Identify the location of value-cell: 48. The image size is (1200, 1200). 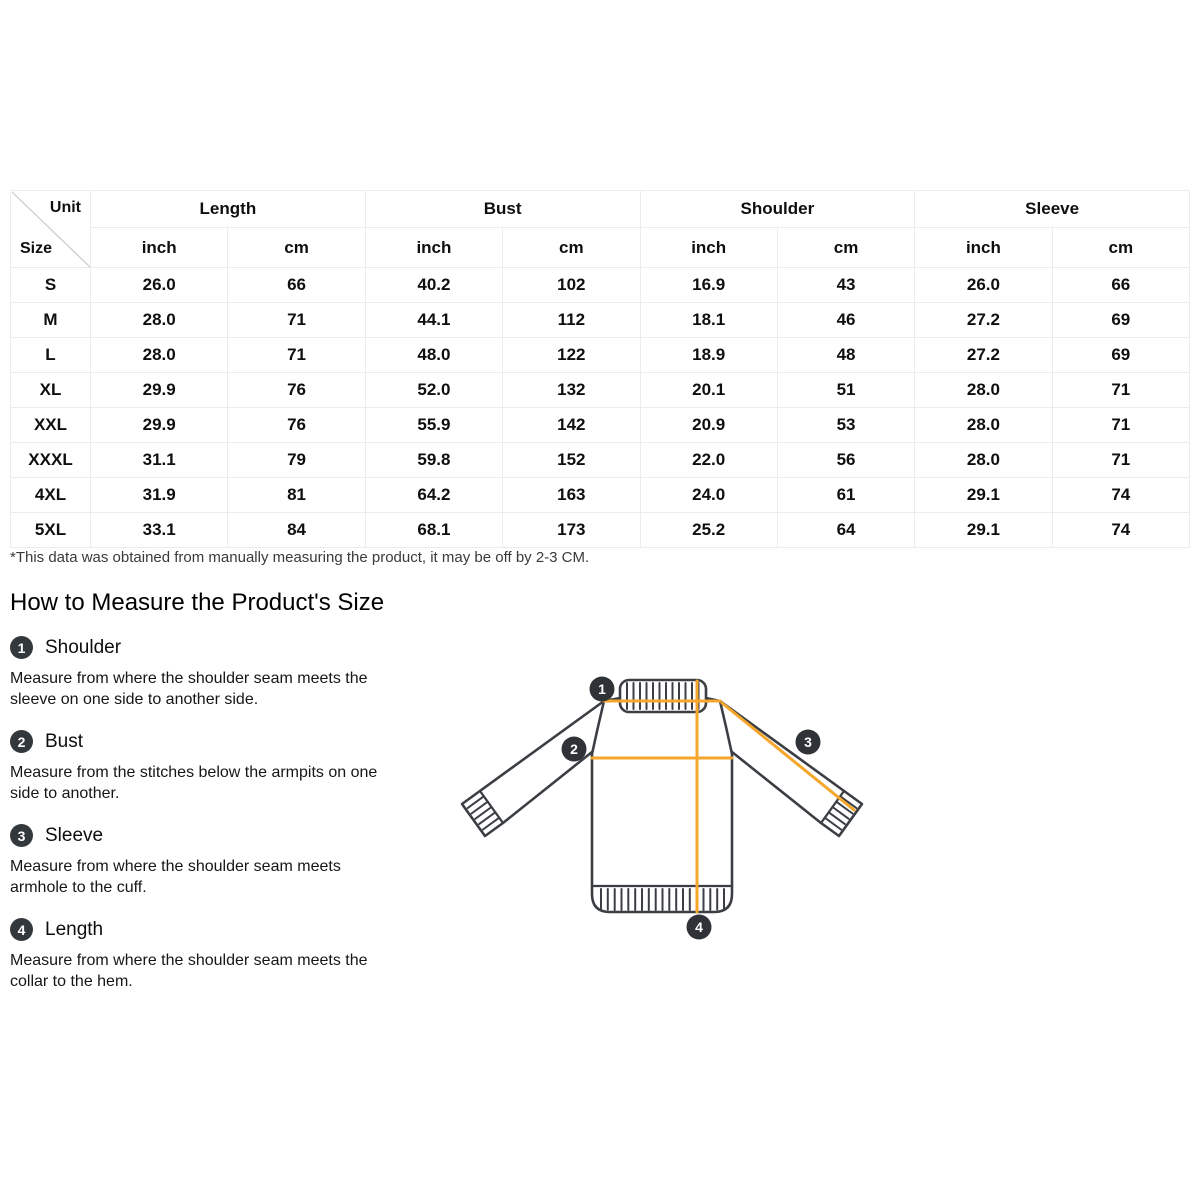
(846, 355).